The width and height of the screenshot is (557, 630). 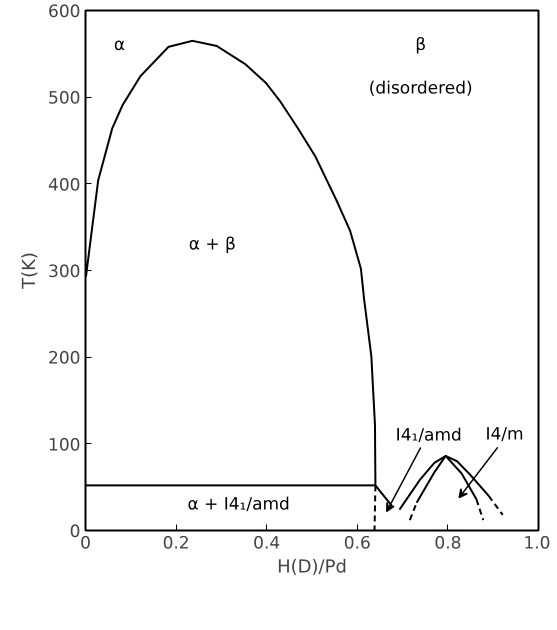 I want to click on y-axis-title: T(K), so click(x=29, y=271).